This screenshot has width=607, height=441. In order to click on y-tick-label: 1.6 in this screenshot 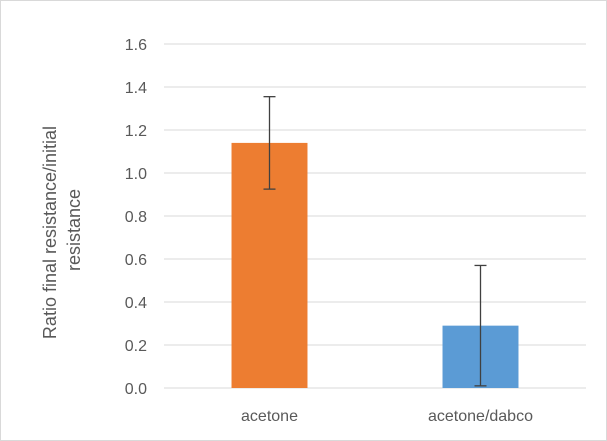, I will do `click(136, 45)`.